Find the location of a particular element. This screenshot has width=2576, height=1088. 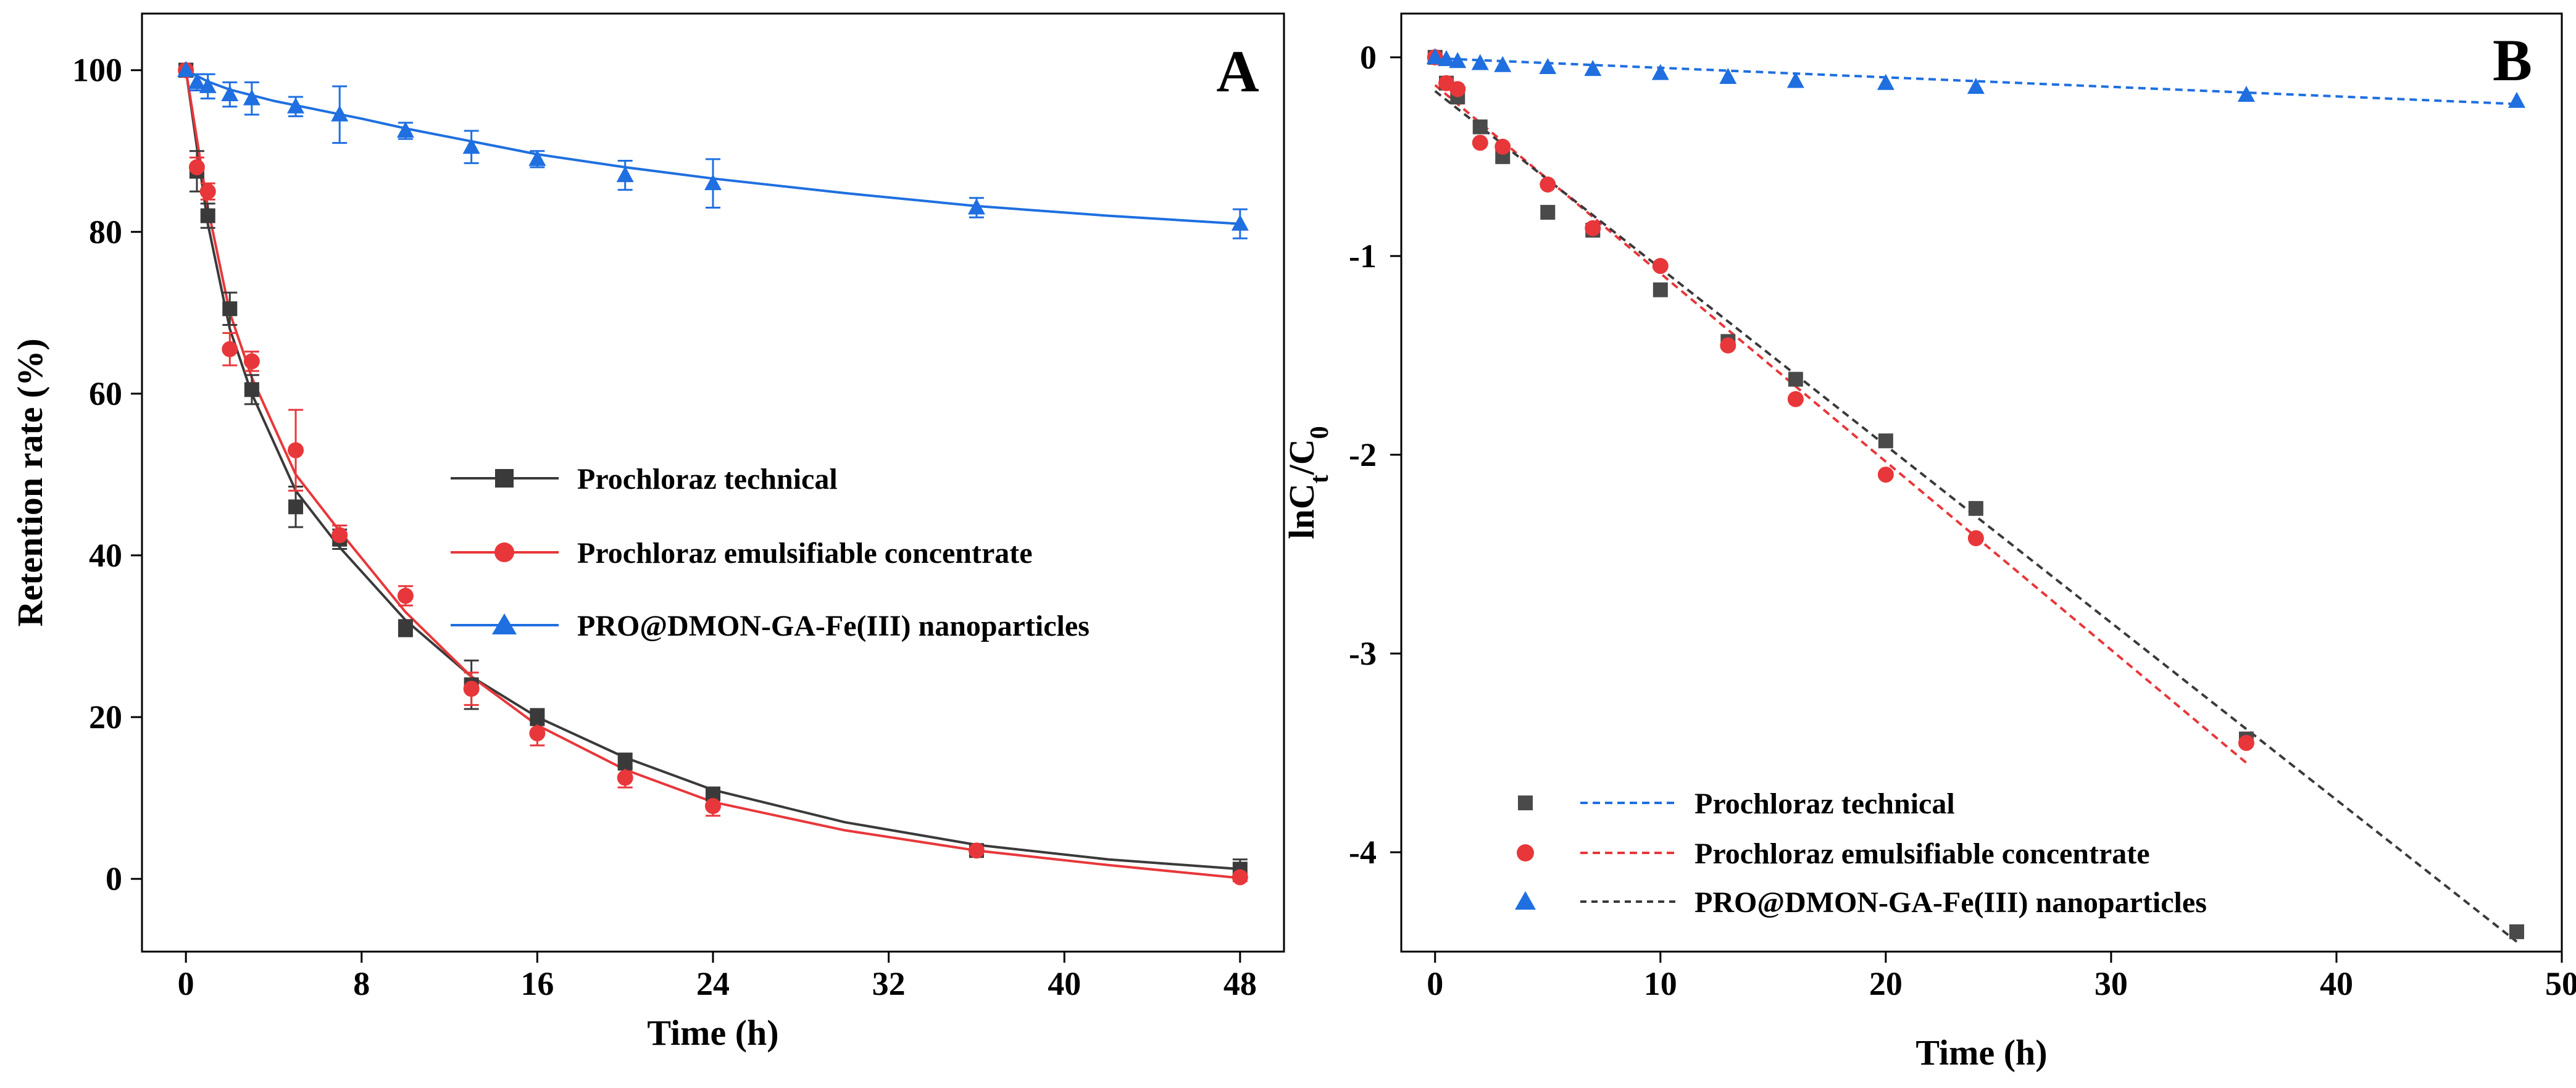

legend-entry-prochloraz-technical: Prochloraz technical is located at coordinates (645, 479).